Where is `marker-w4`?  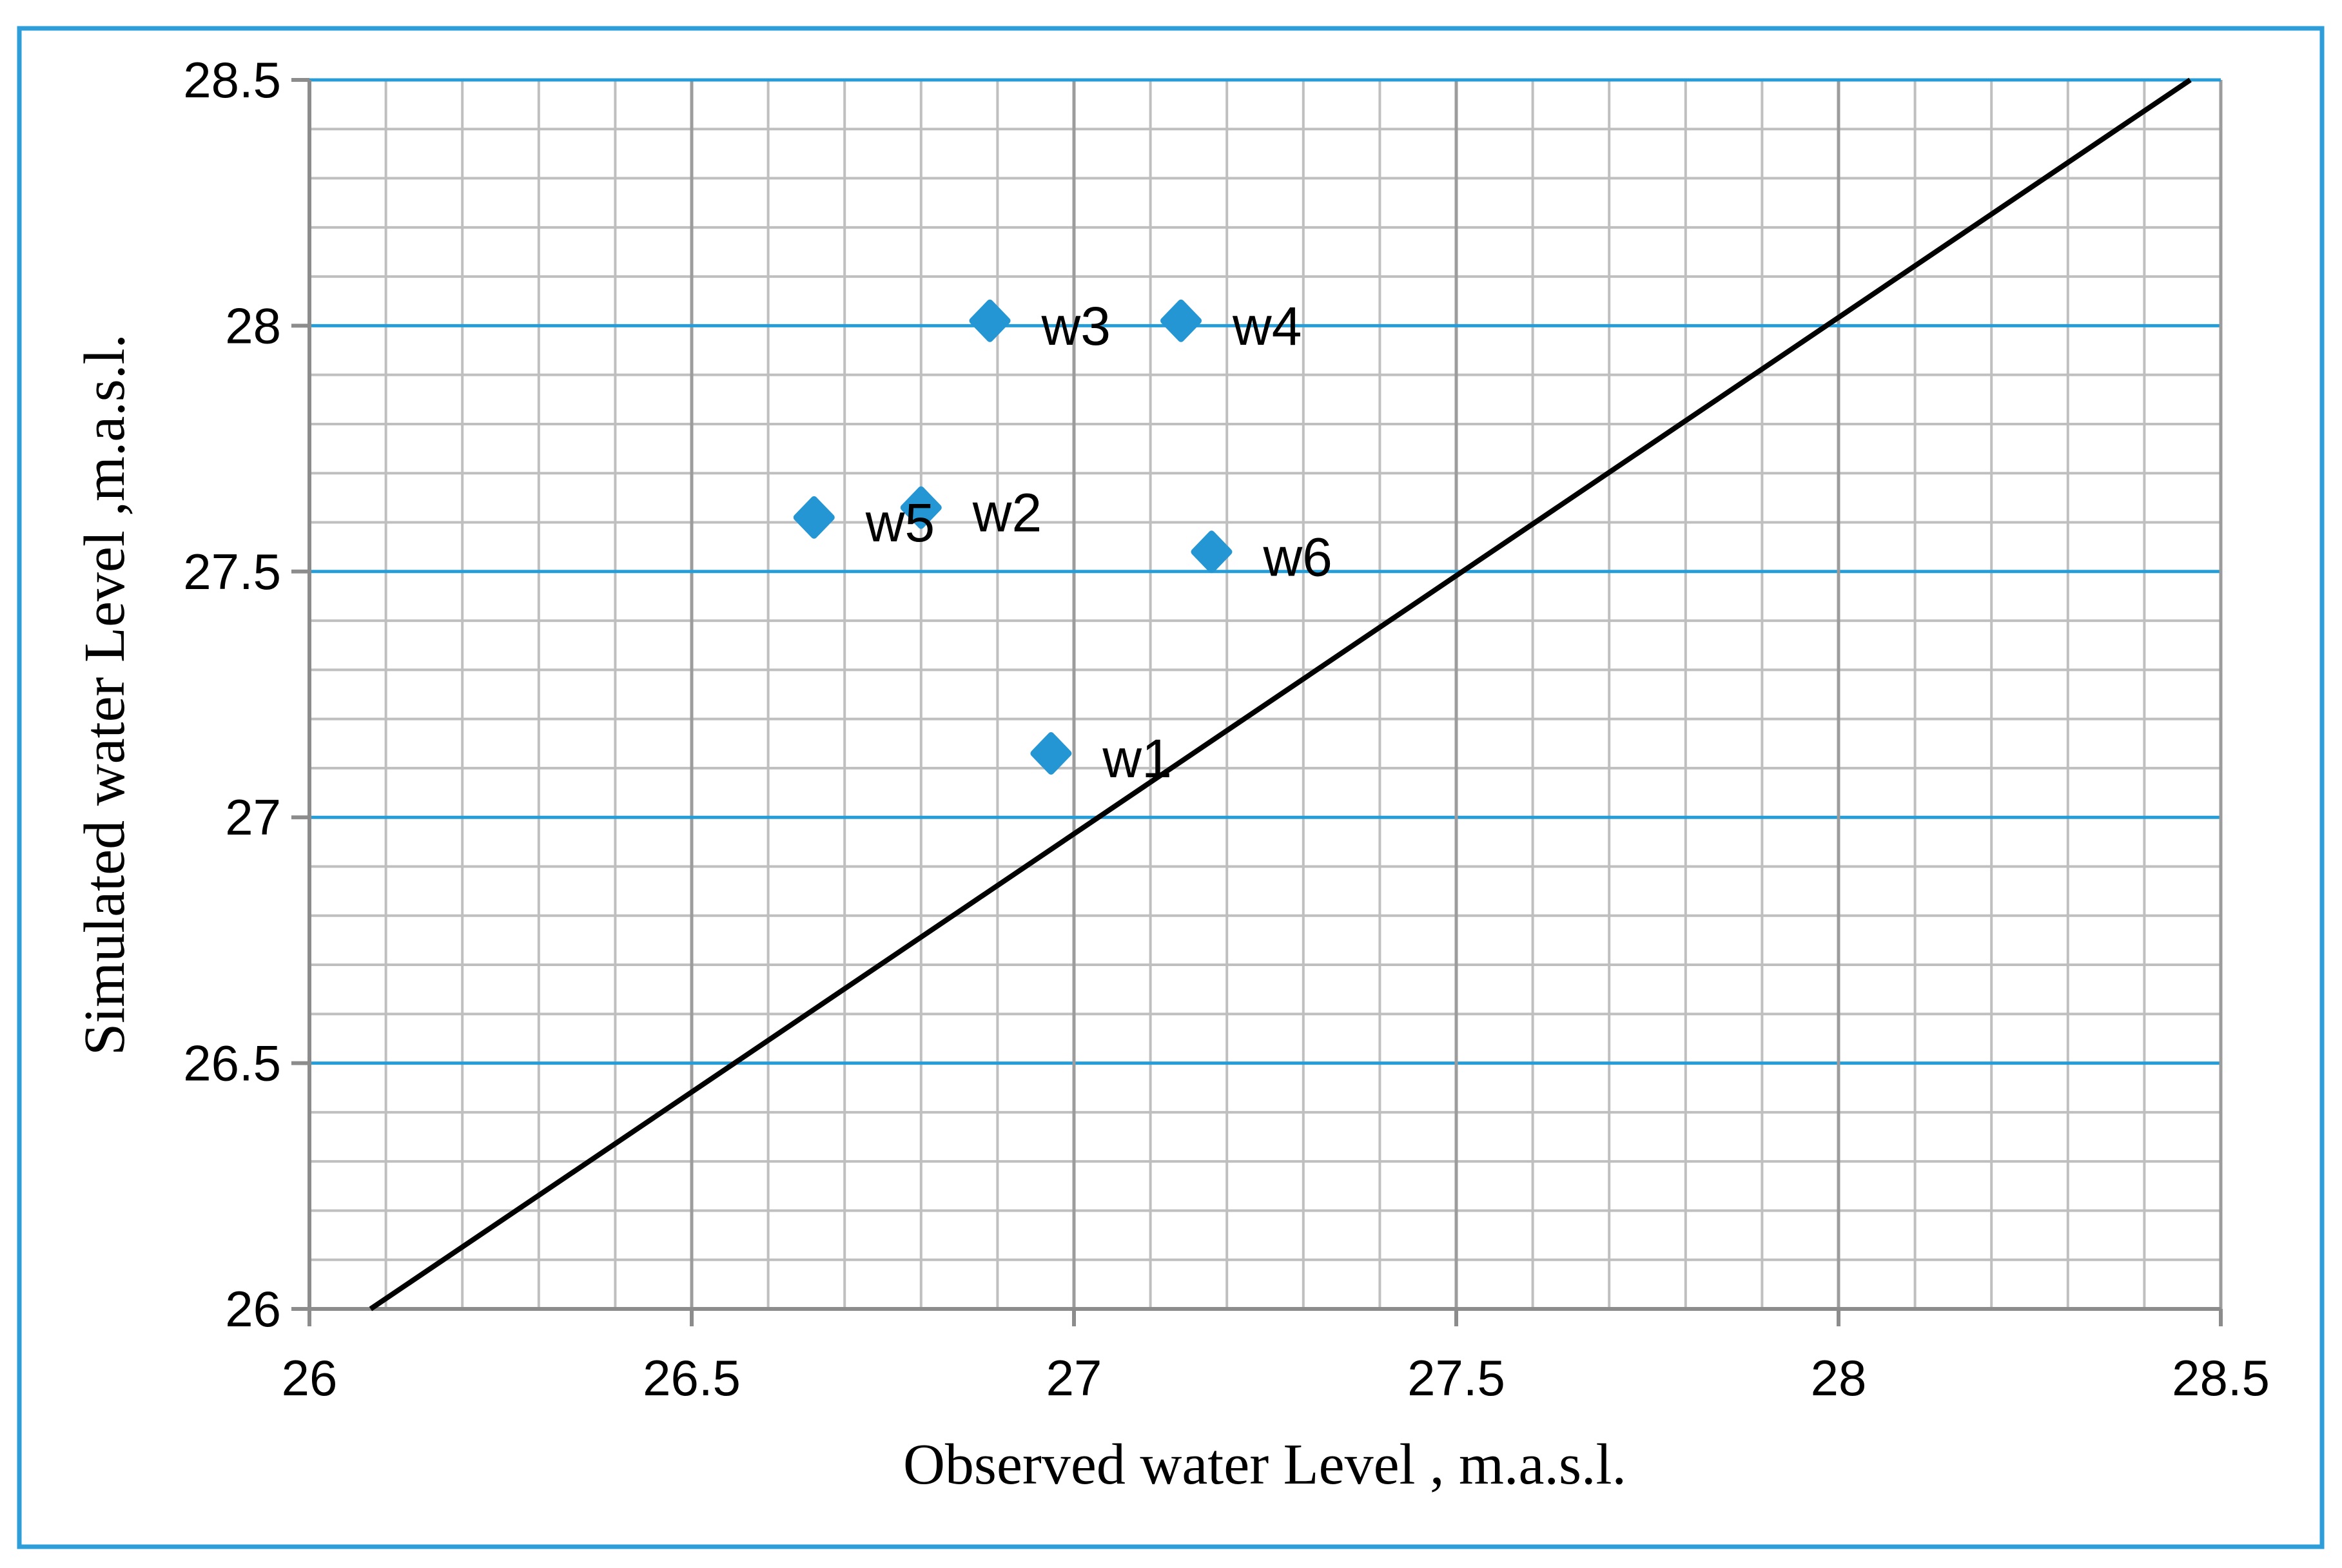
marker-w4 is located at coordinates (1181, 320).